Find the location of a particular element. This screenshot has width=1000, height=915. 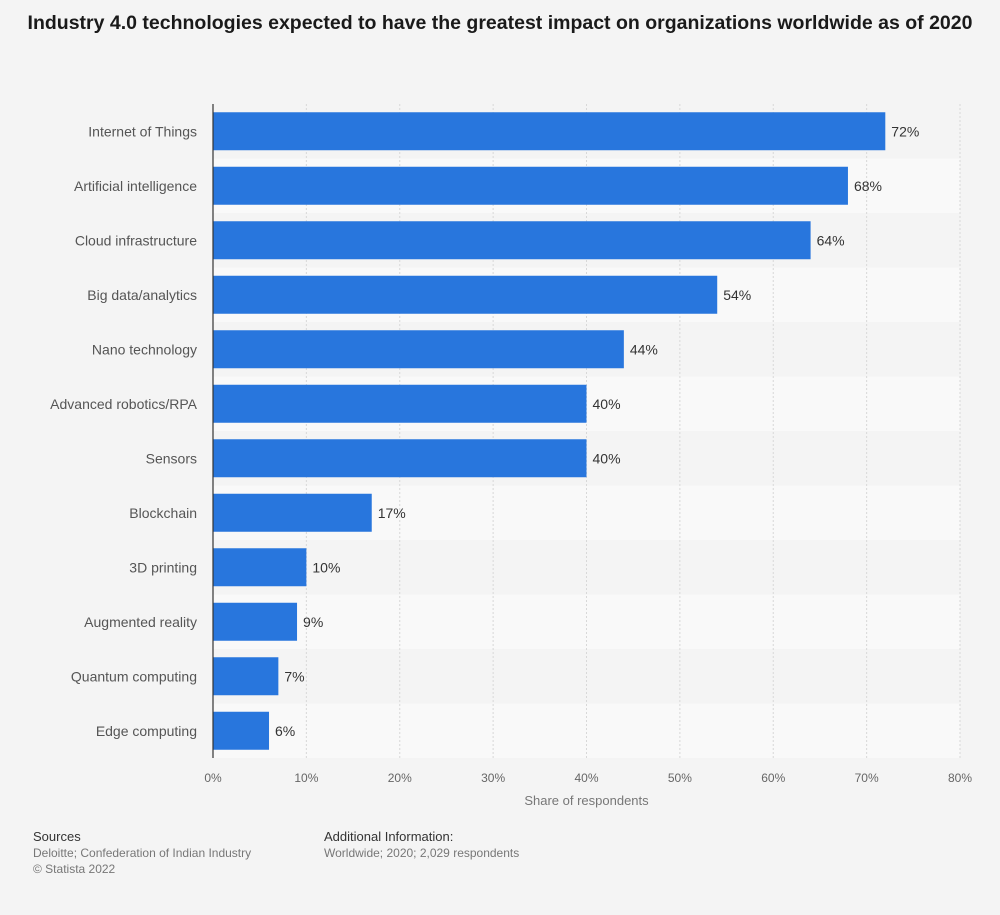

x-tick-label: 80% is located at coordinates (960, 778).